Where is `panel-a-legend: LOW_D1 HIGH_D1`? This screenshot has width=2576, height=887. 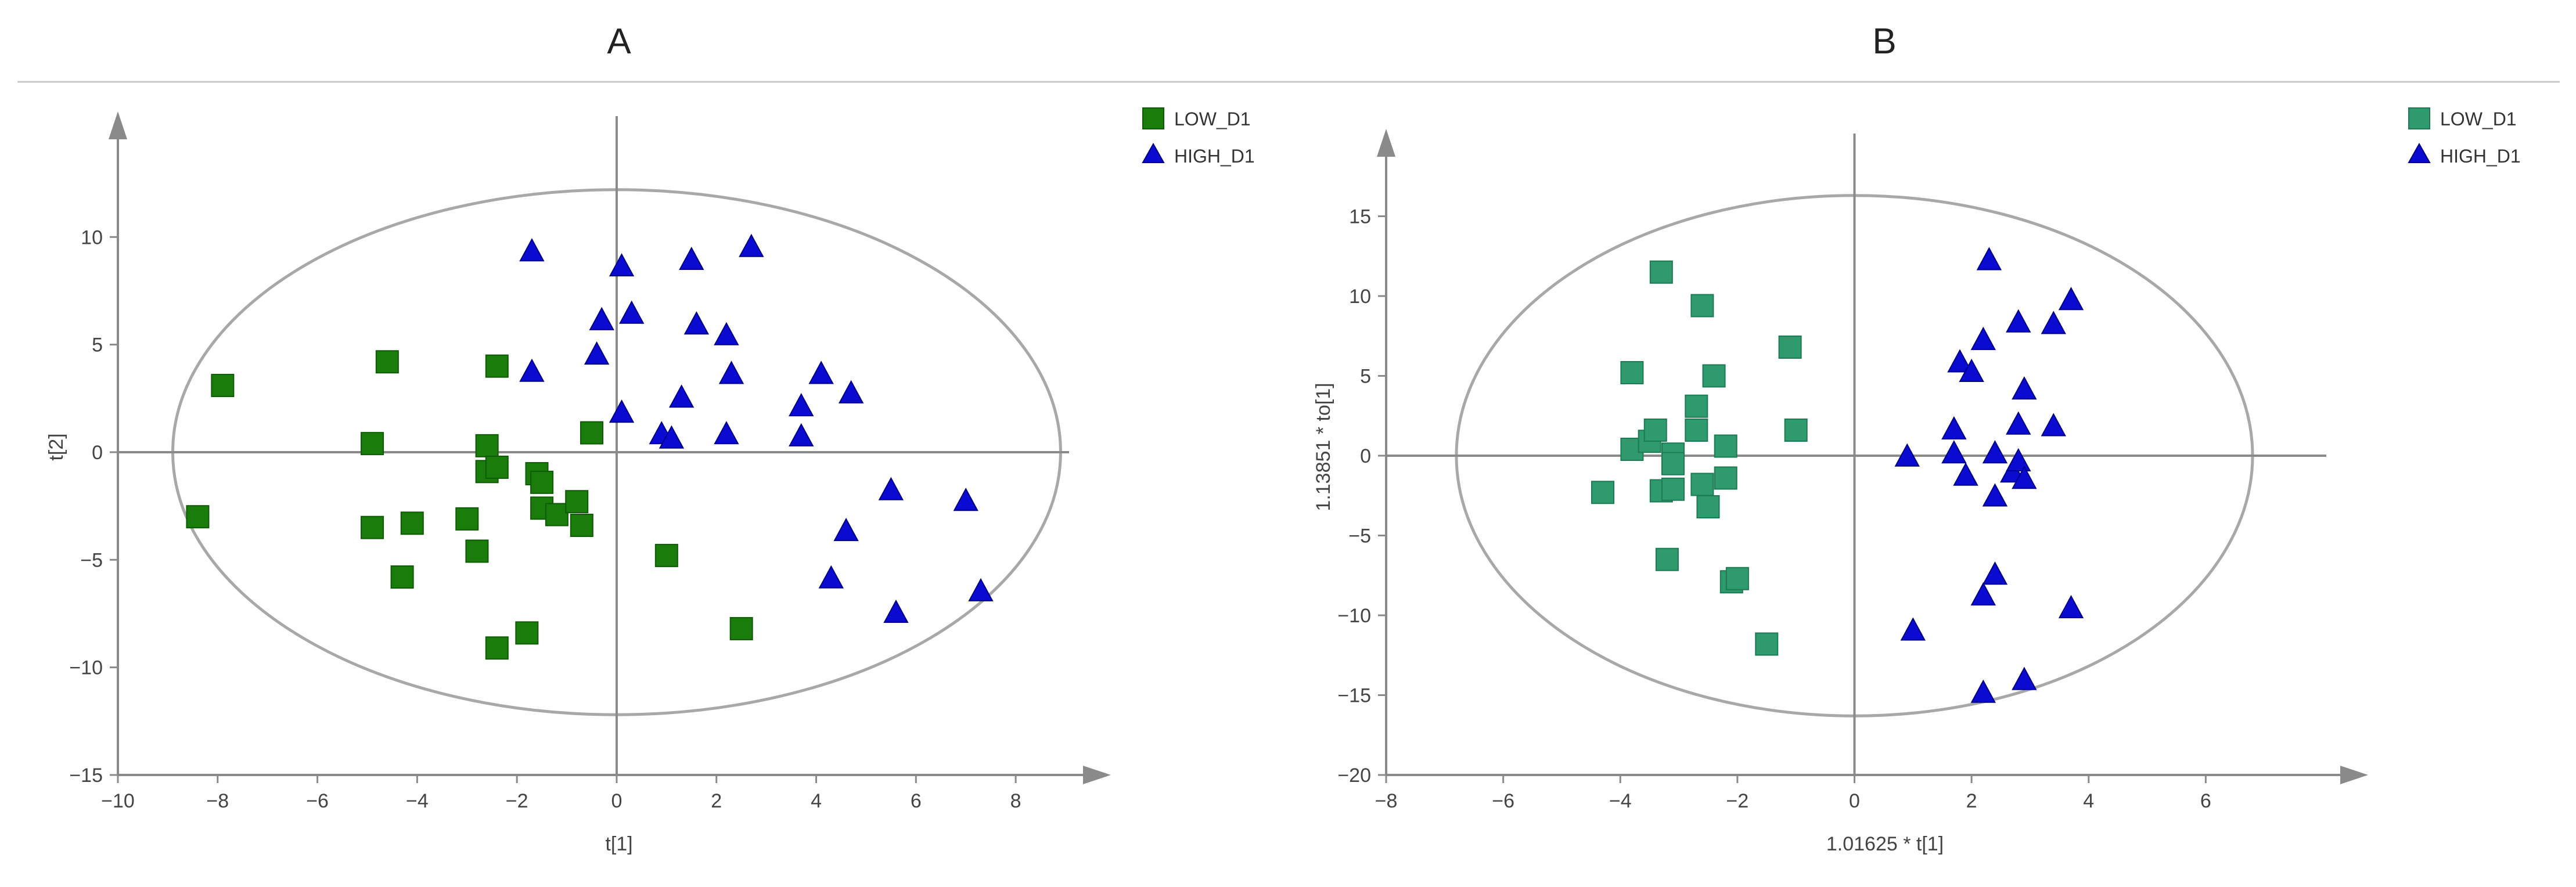 panel-a-legend: LOW_D1 HIGH_D1 is located at coordinates (1198, 137).